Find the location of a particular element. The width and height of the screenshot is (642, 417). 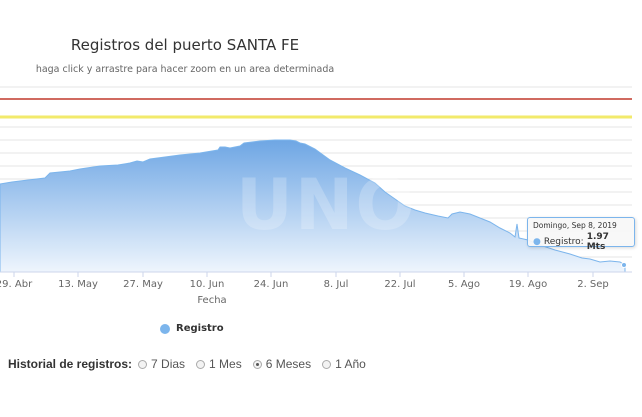

uno-watermark: UNO is located at coordinates (326, 205).